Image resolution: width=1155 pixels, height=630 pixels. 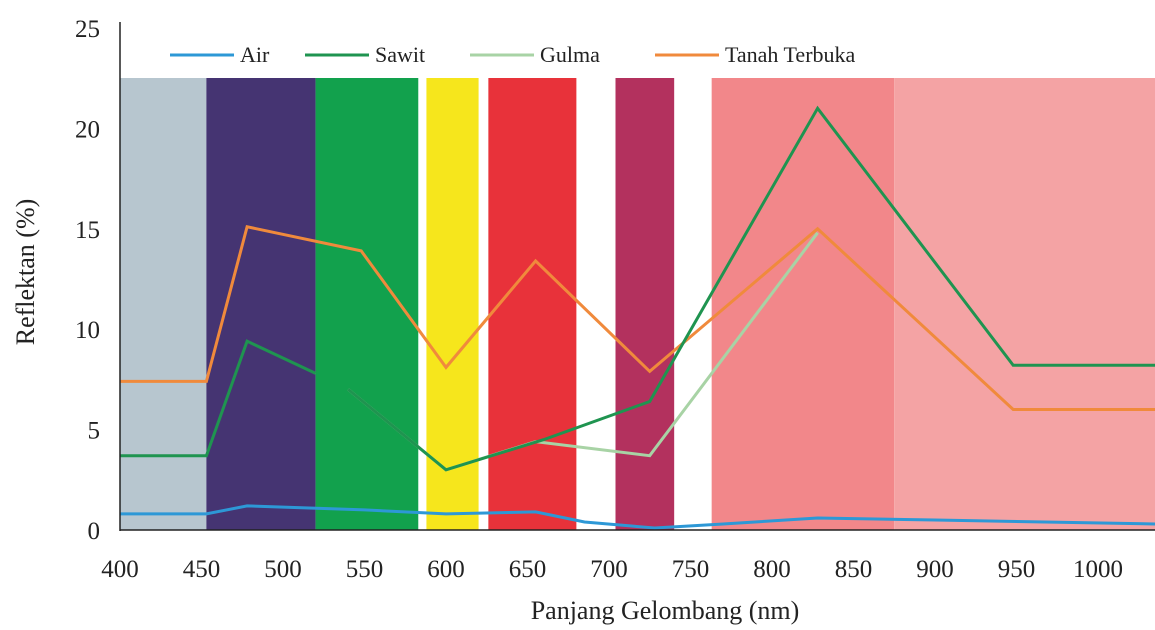 I want to click on x-tick-650: 650, so click(x=528, y=569).